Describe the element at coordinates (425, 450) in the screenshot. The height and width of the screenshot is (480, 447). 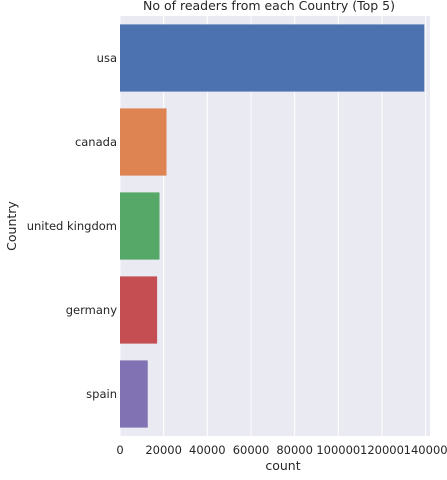
I see `x-tick-label: 140000` at that location.